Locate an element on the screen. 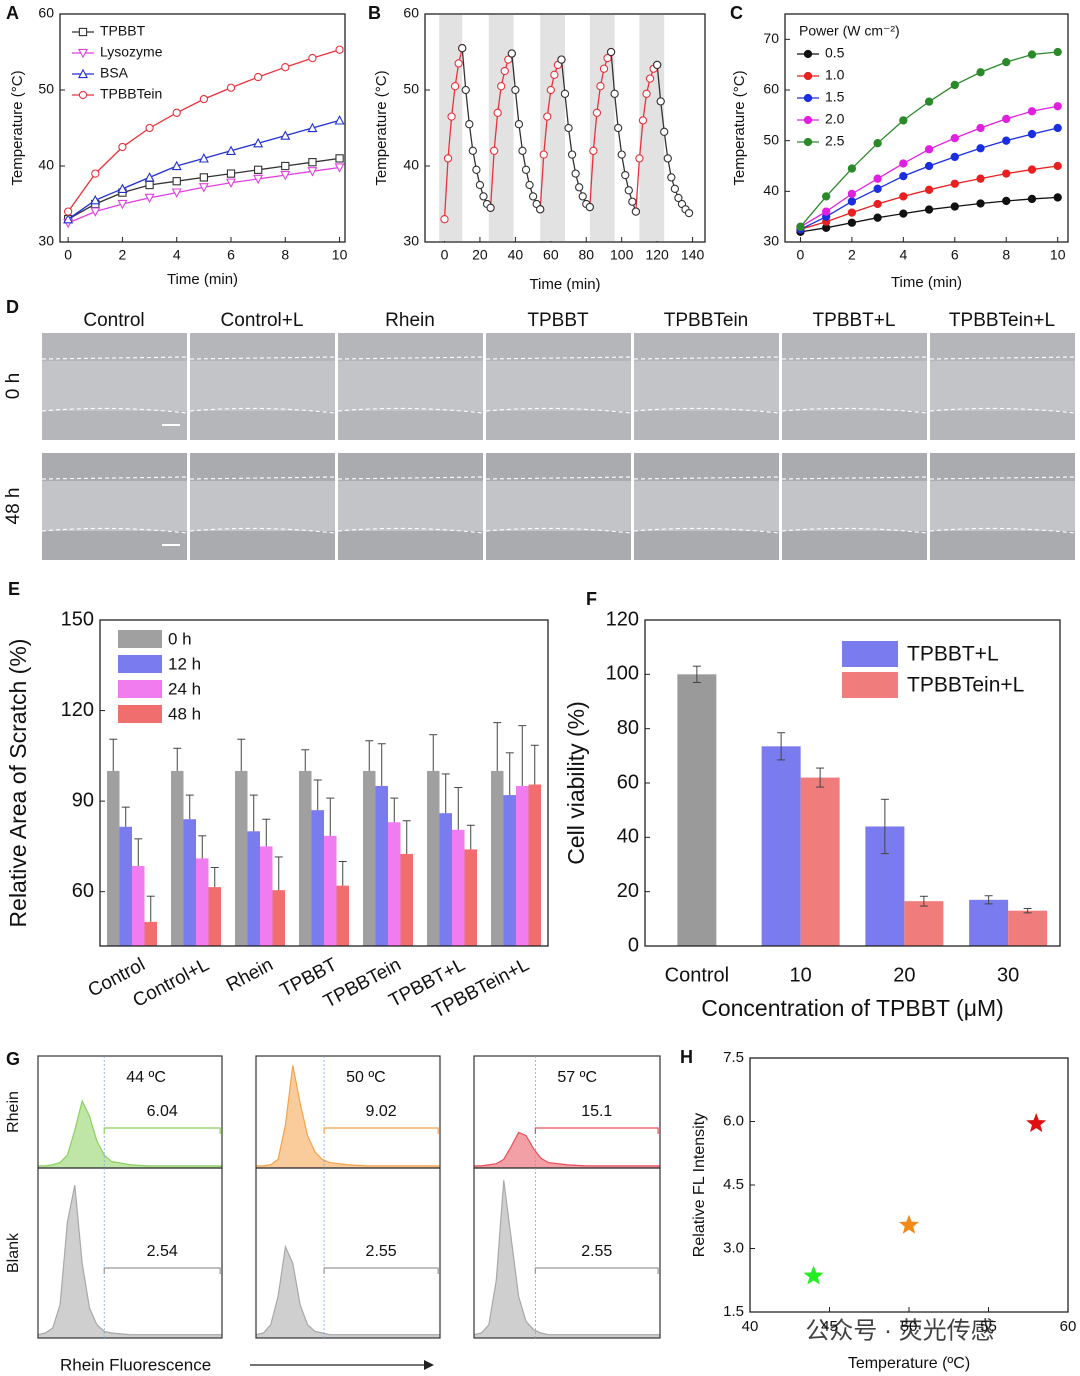  y-axis-label: Relative Area of Scratch (%) is located at coordinates (18, 783).